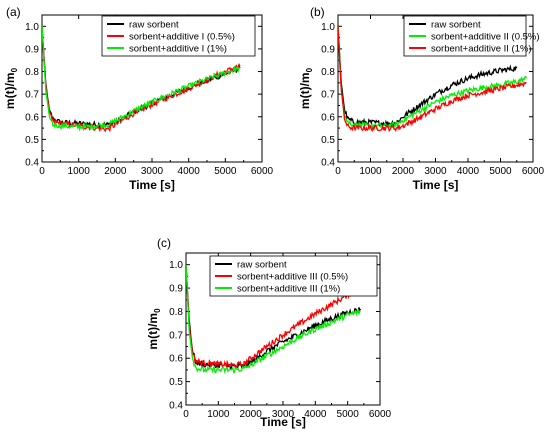 This screenshot has width=550, height=434. I want to click on legend-entry: sorbent+additive I (1%), so click(178, 49).